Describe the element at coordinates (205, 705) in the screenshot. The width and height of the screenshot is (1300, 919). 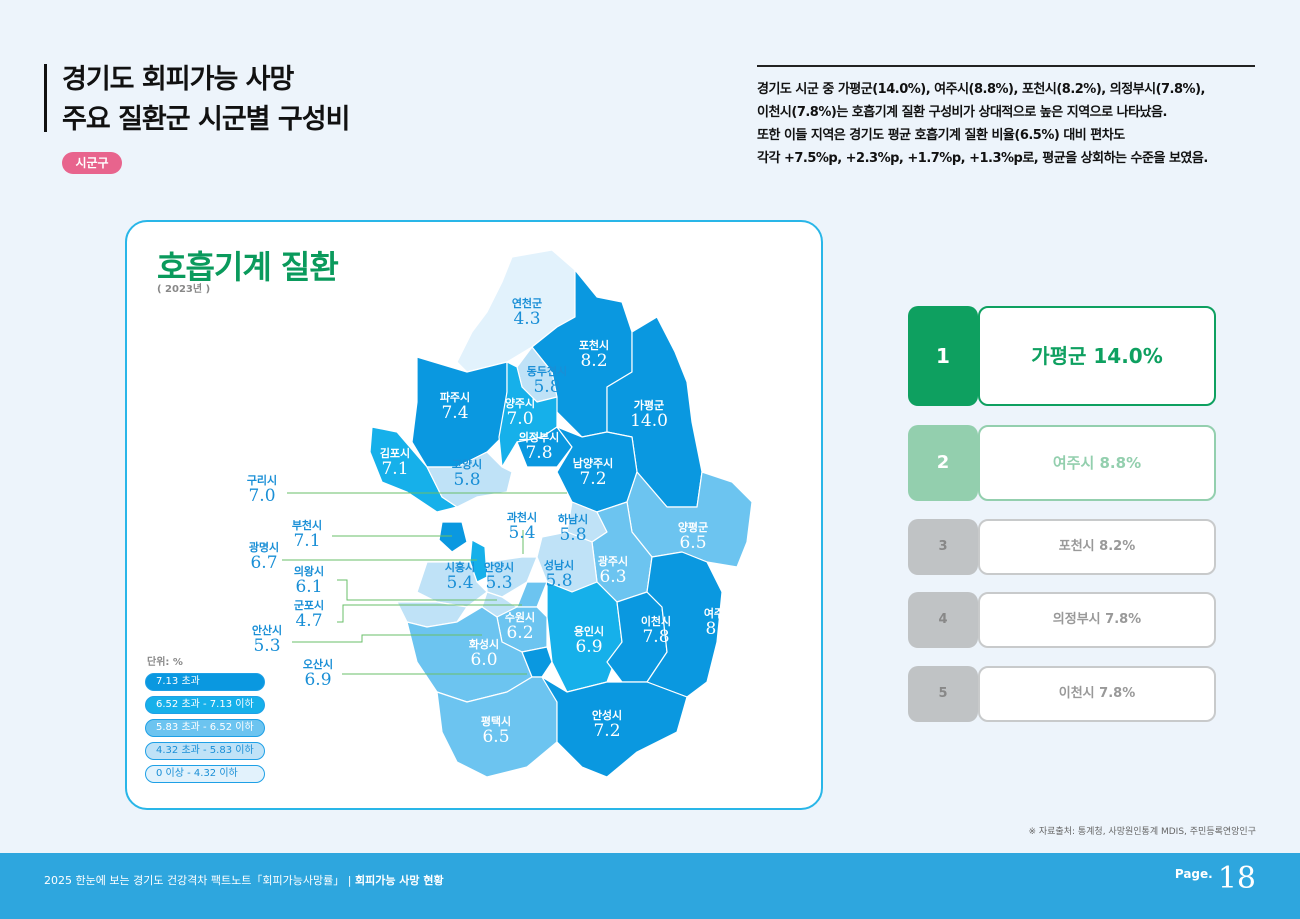
I see `legend-item: 6.52 초과 - 7.13 이하` at that location.